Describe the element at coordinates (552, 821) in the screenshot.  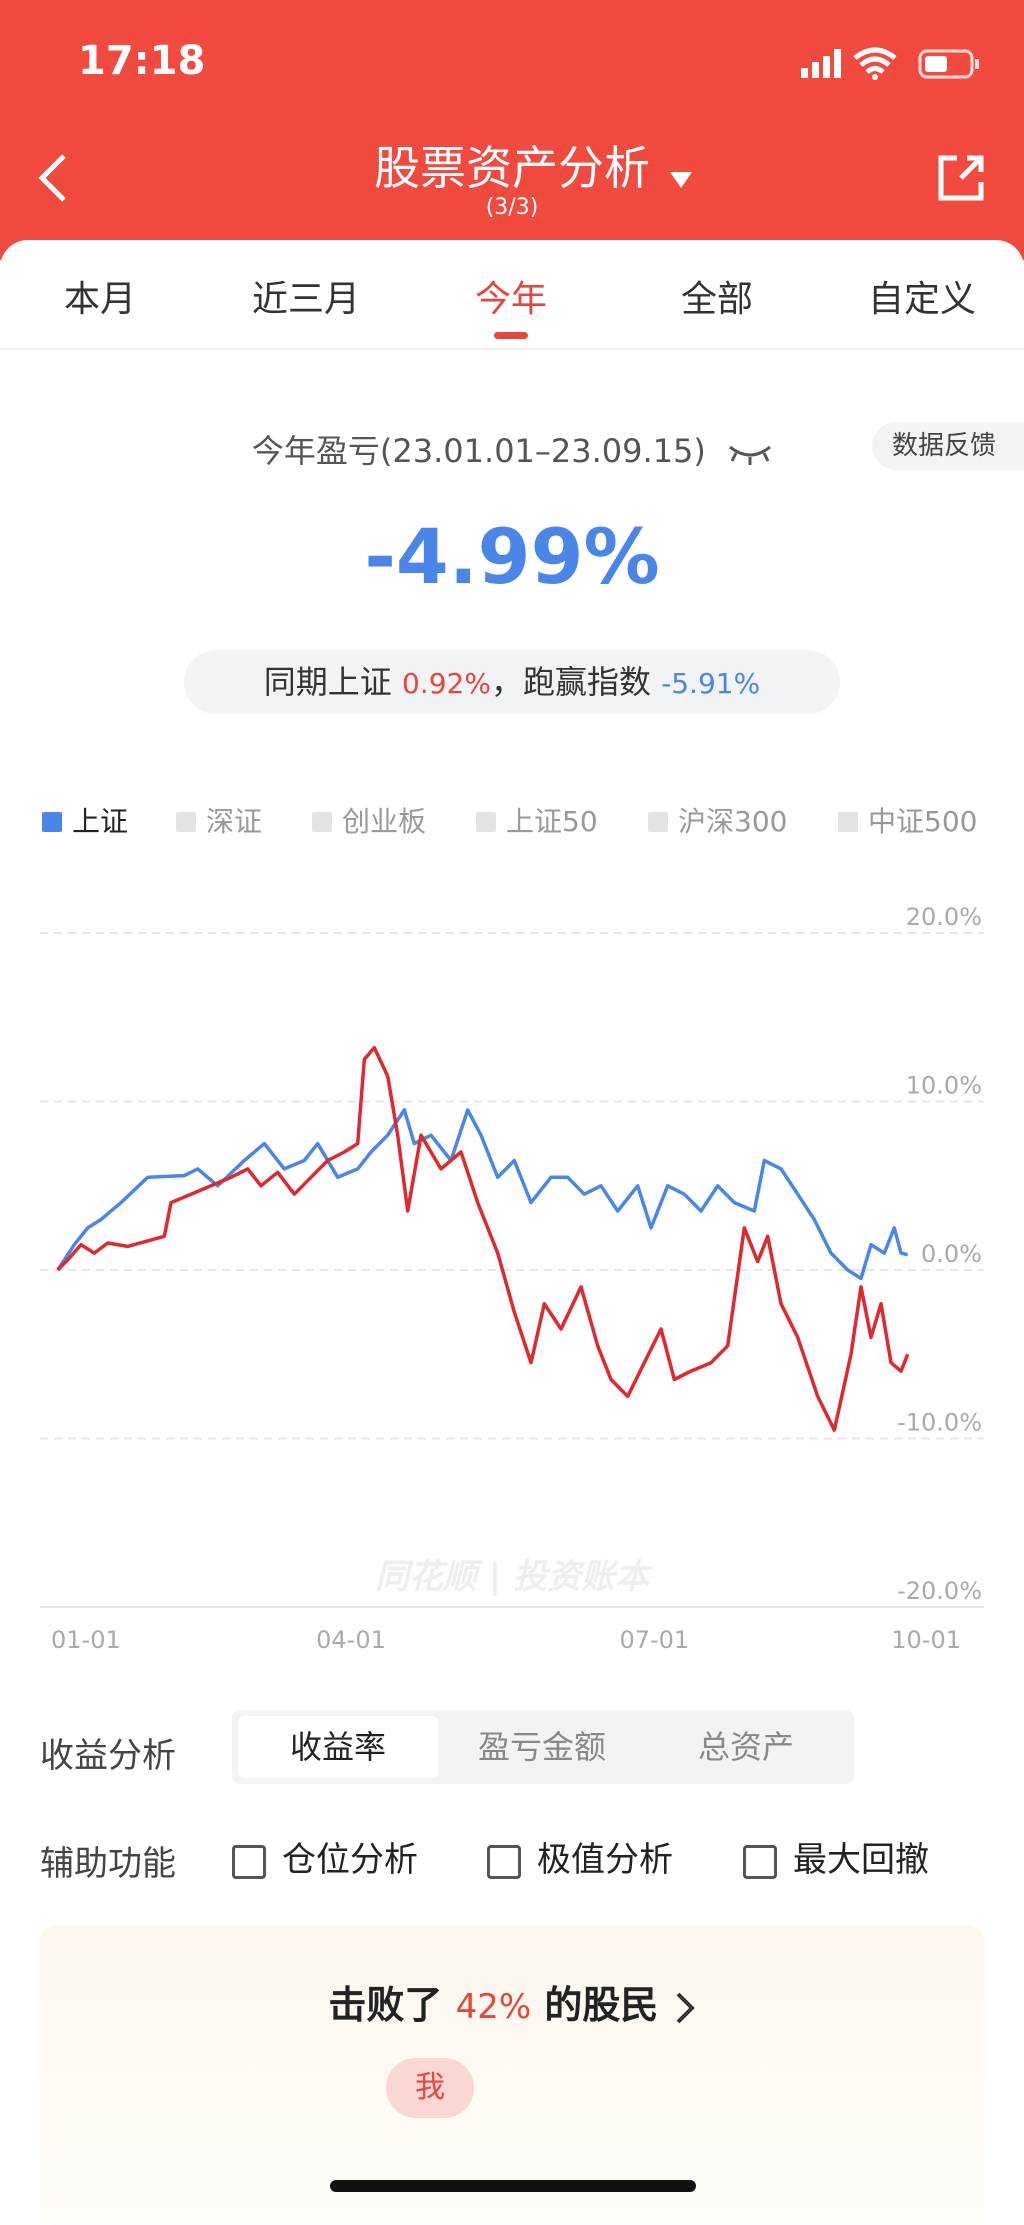
I see `legend-label: 上证50` at that location.